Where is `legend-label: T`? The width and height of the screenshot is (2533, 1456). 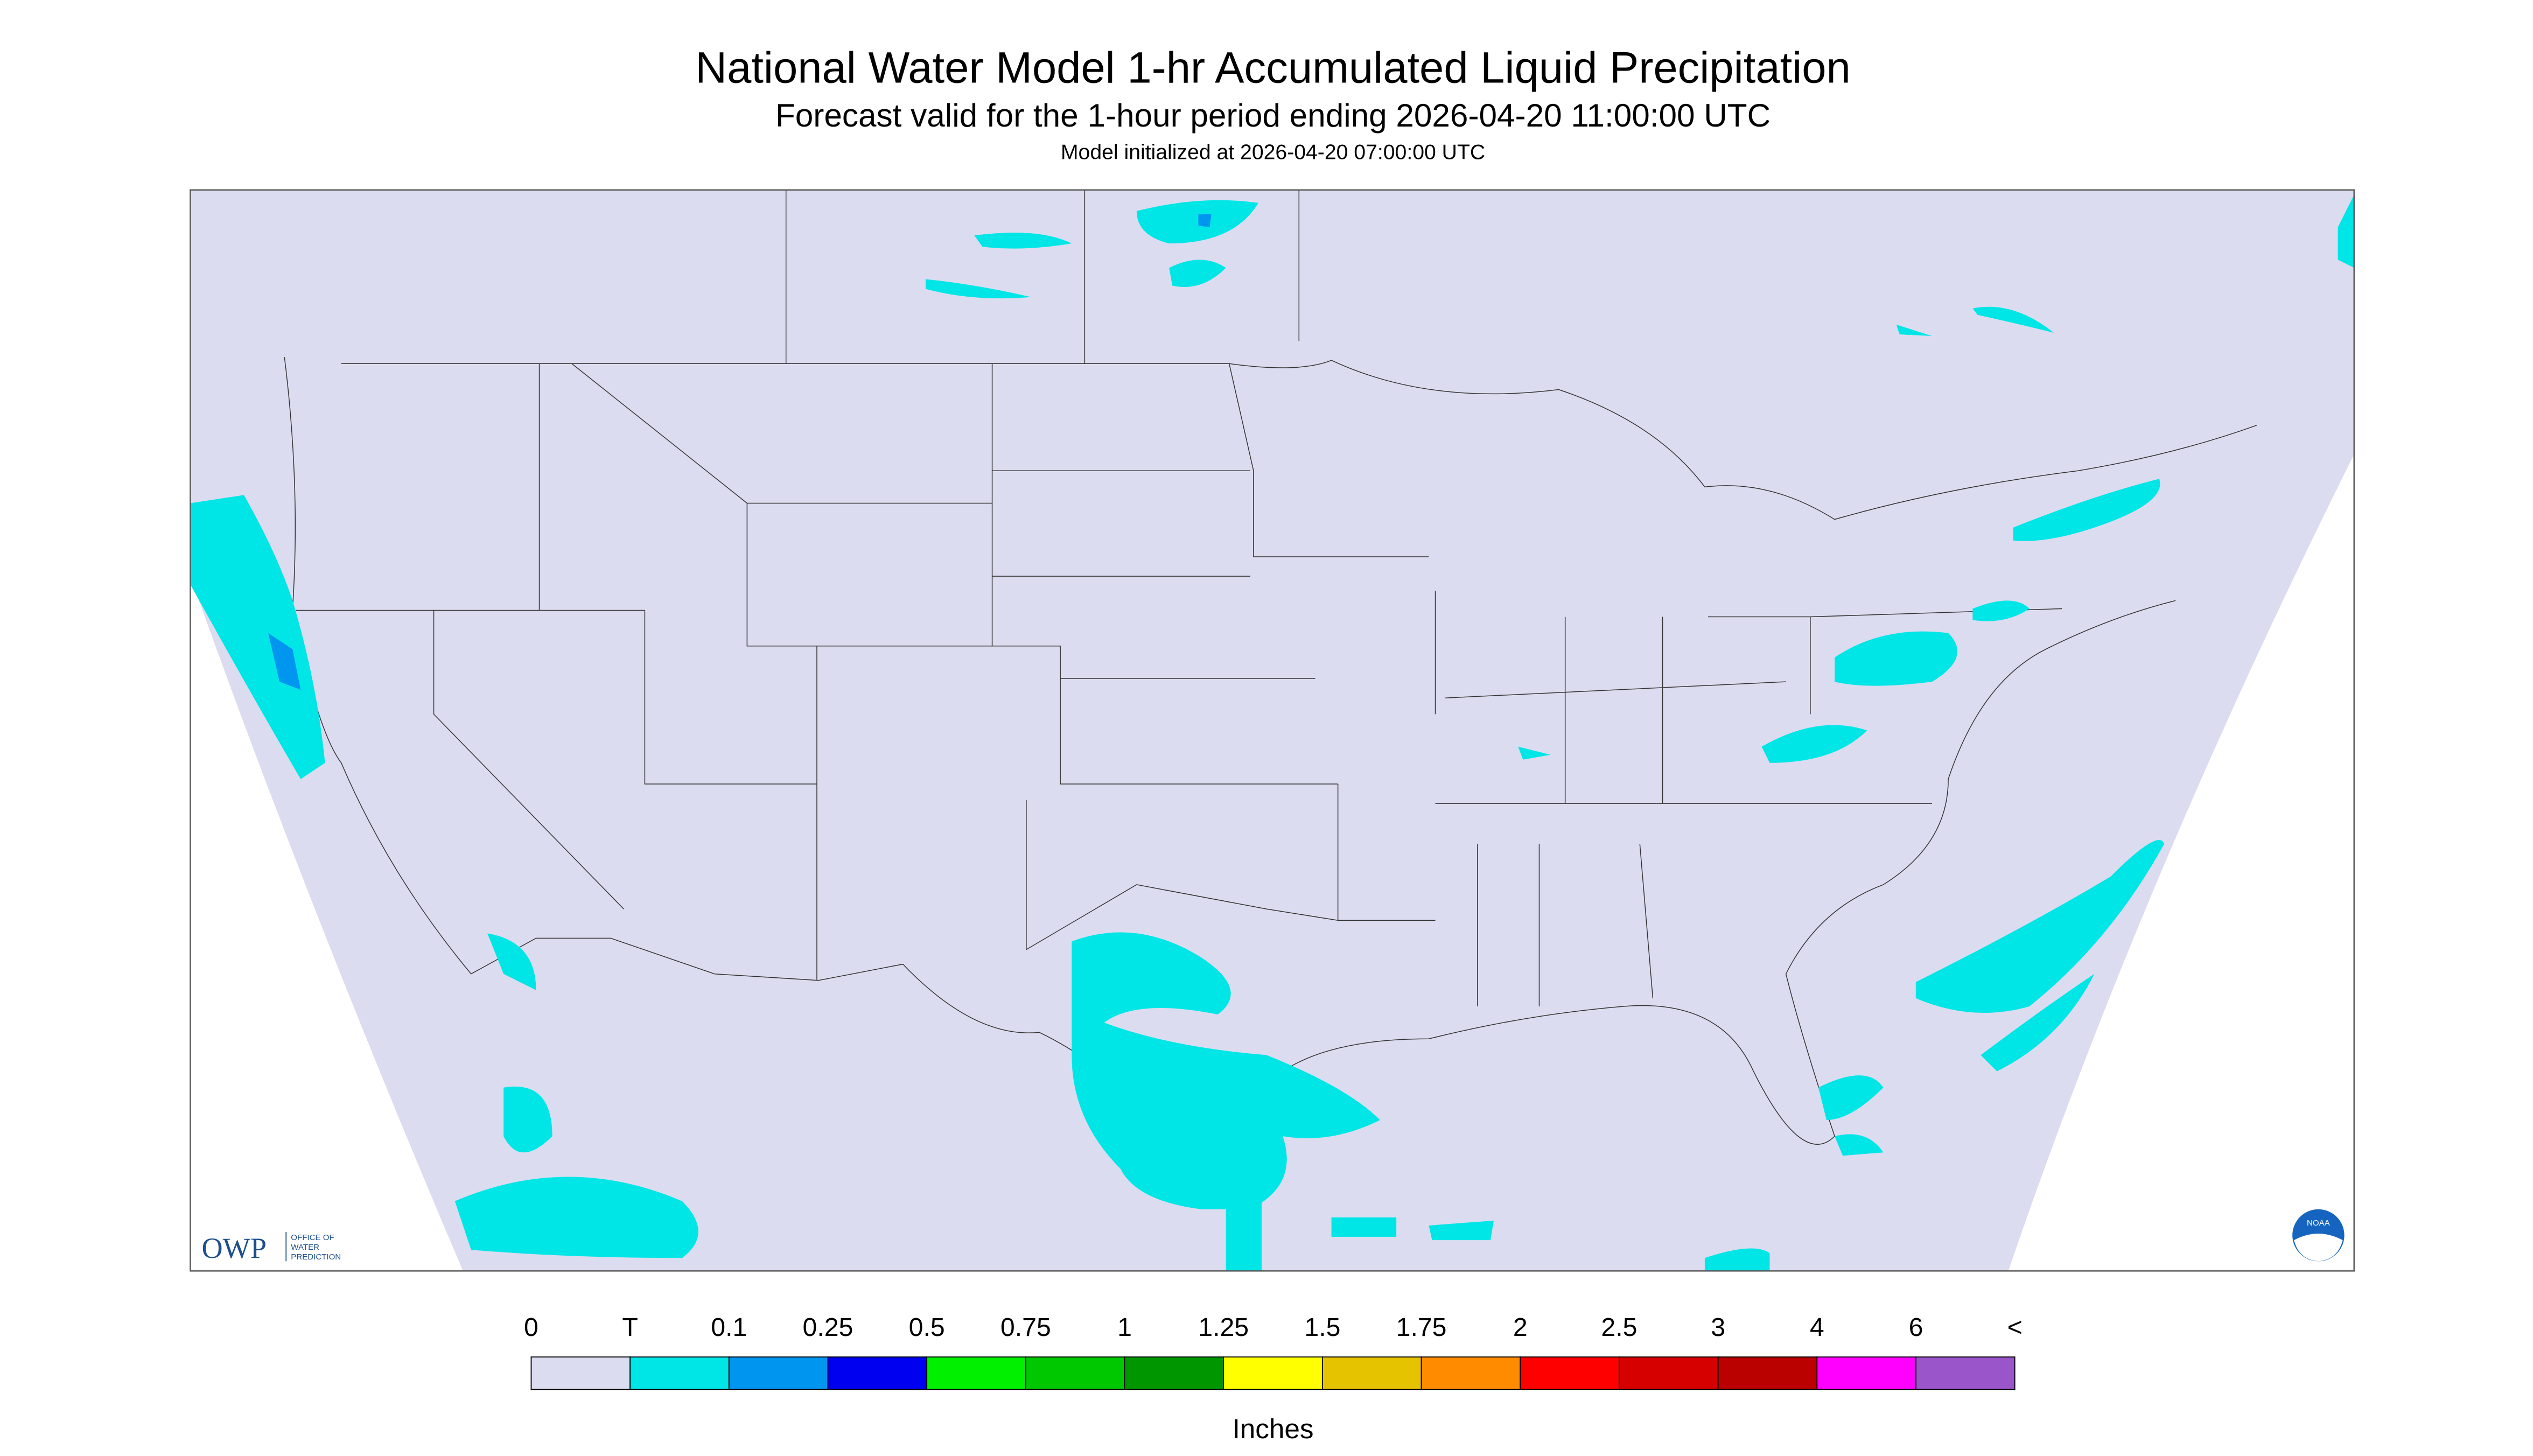 legend-label: T is located at coordinates (630, 1327).